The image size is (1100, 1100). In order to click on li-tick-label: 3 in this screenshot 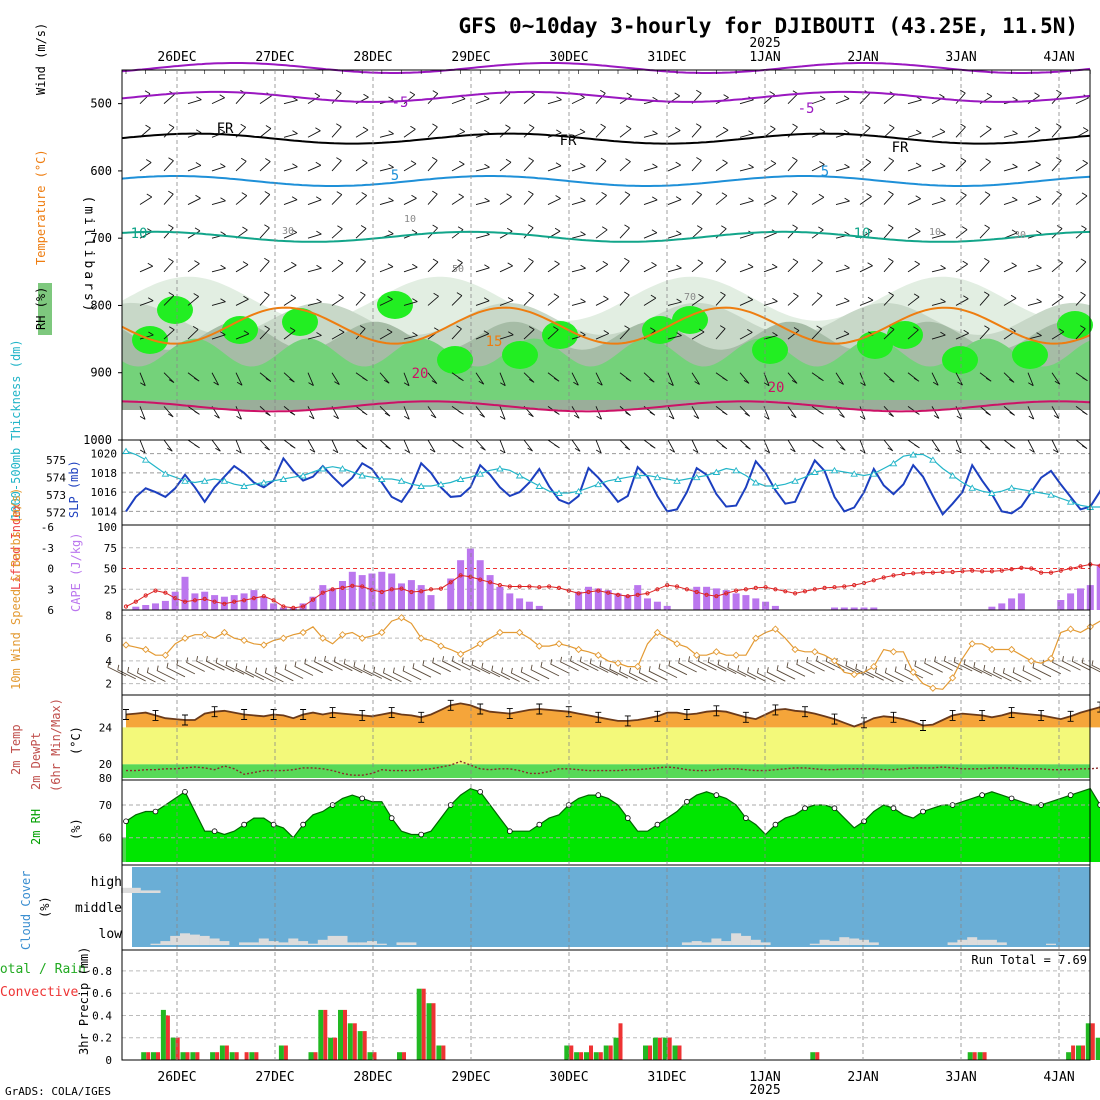, I will do `click(50, 589)`.